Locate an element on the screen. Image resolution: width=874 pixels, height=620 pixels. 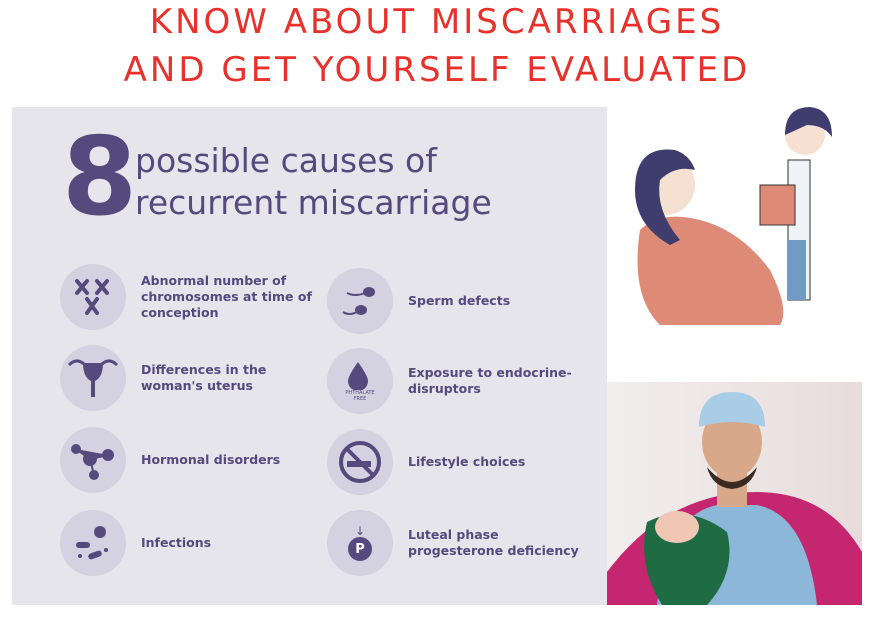
cause-label: Luteal phase progesterone deficiency is located at coordinates (493, 542).